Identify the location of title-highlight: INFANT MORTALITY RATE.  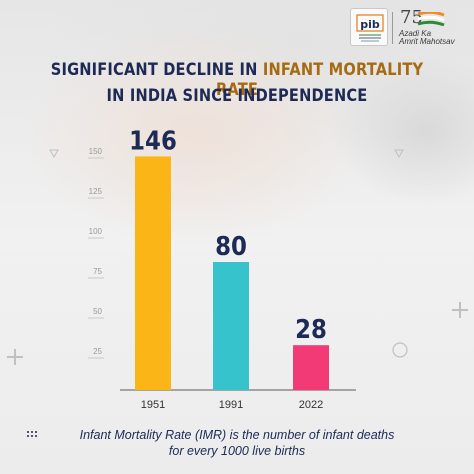
(319, 80).